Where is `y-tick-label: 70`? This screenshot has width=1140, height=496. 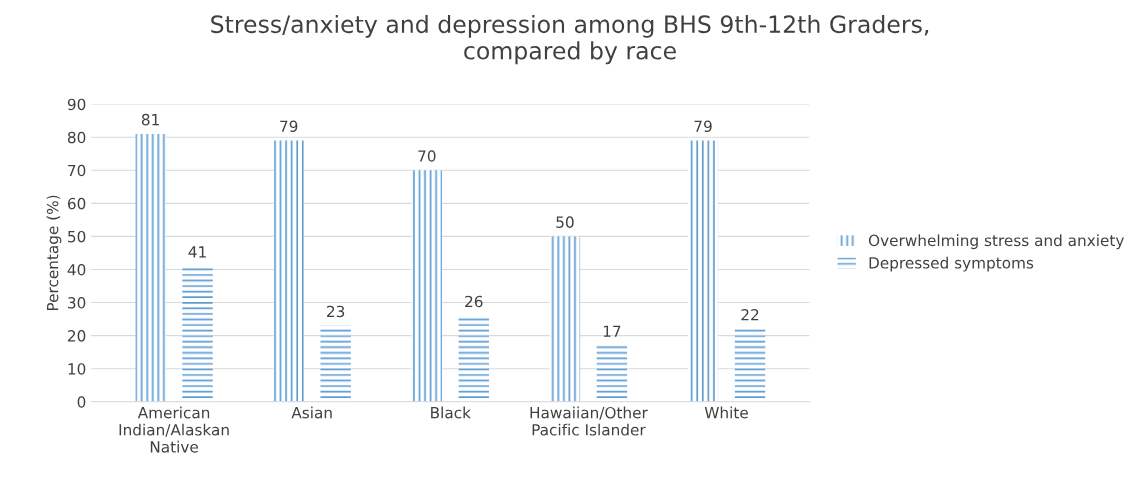 y-tick-label: 70 is located at coordinates (77, 170).